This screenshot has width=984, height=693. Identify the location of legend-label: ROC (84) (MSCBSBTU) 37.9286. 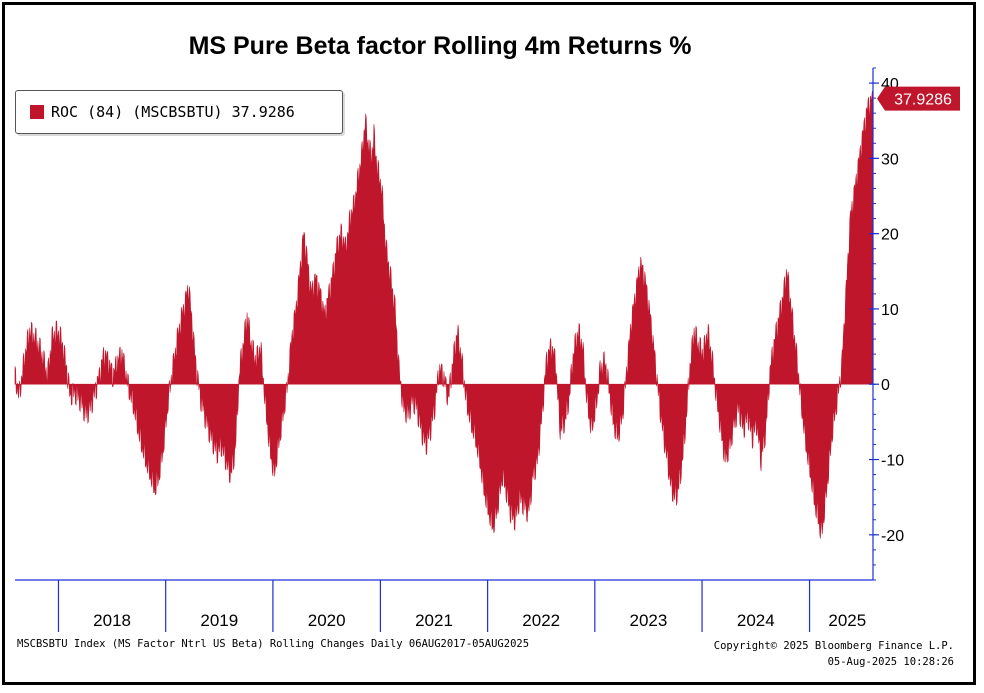
(173, 112).